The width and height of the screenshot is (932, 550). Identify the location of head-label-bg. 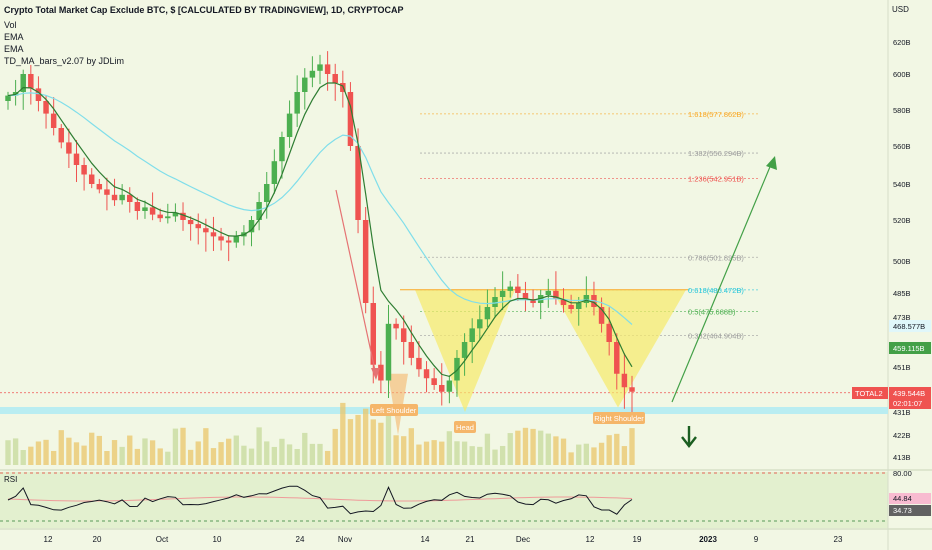
(465, 427).